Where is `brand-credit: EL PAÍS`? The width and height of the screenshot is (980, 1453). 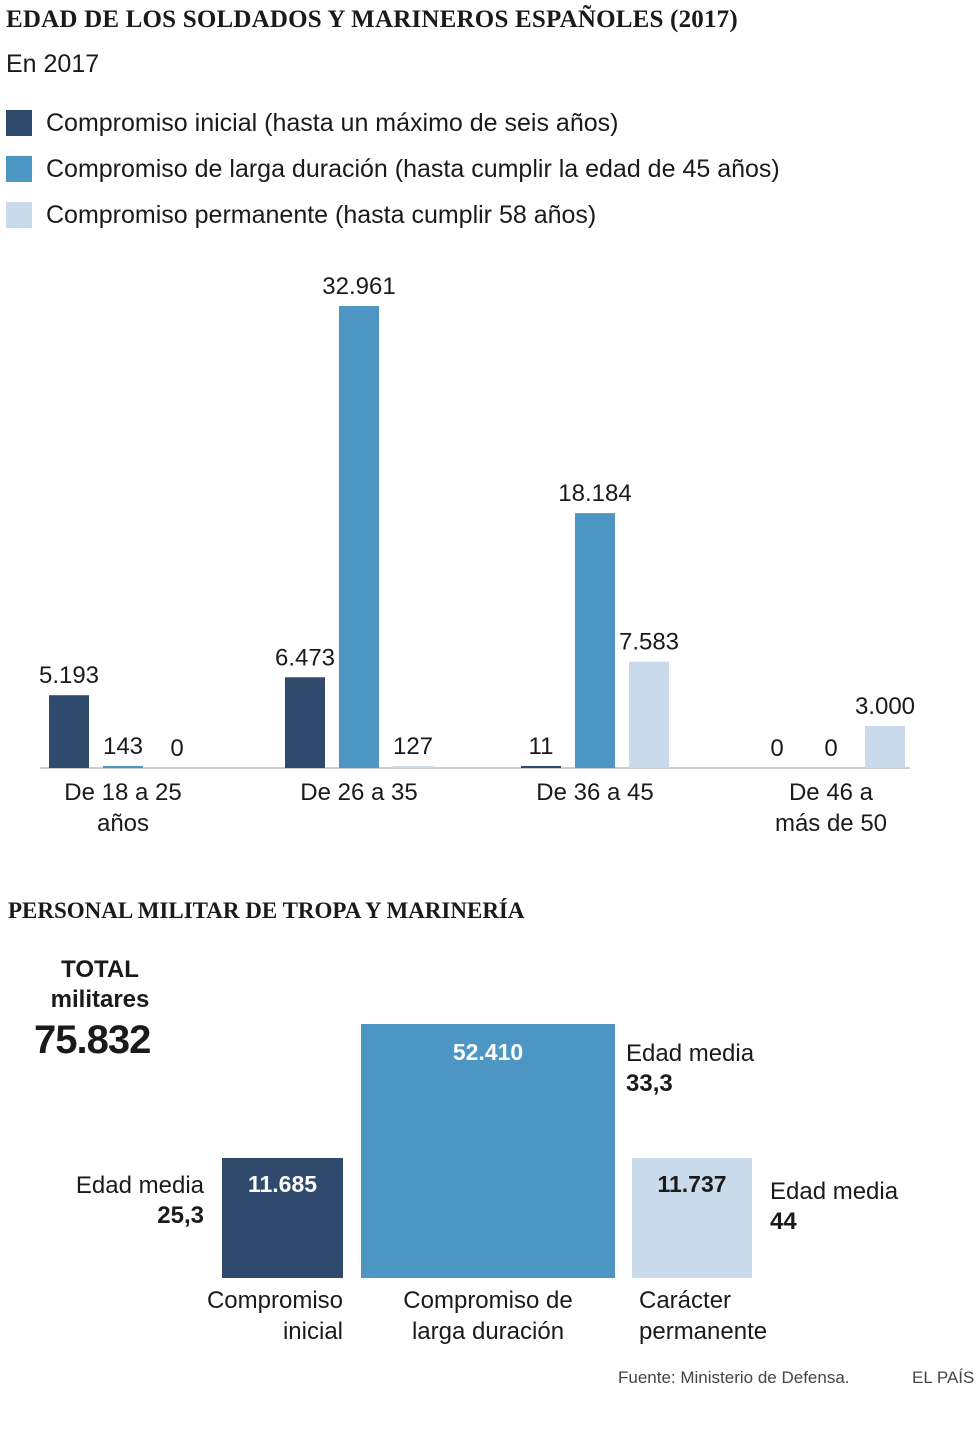 brand-credit: EL PAÍS is located at coordinates (943, 1377).